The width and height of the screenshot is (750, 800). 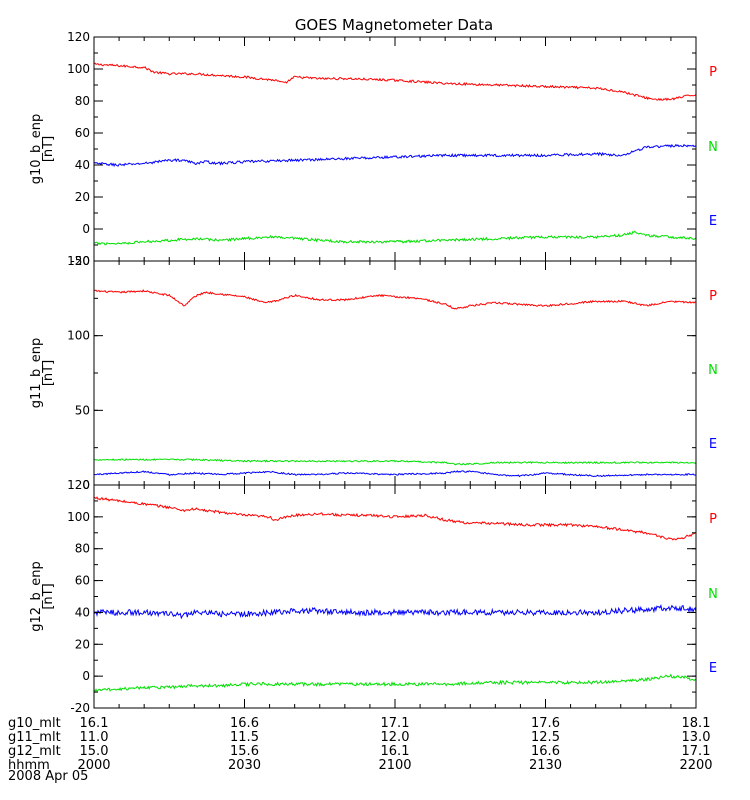 I want to click on x-tick-label: 12.0, so click(x=395, y=737).